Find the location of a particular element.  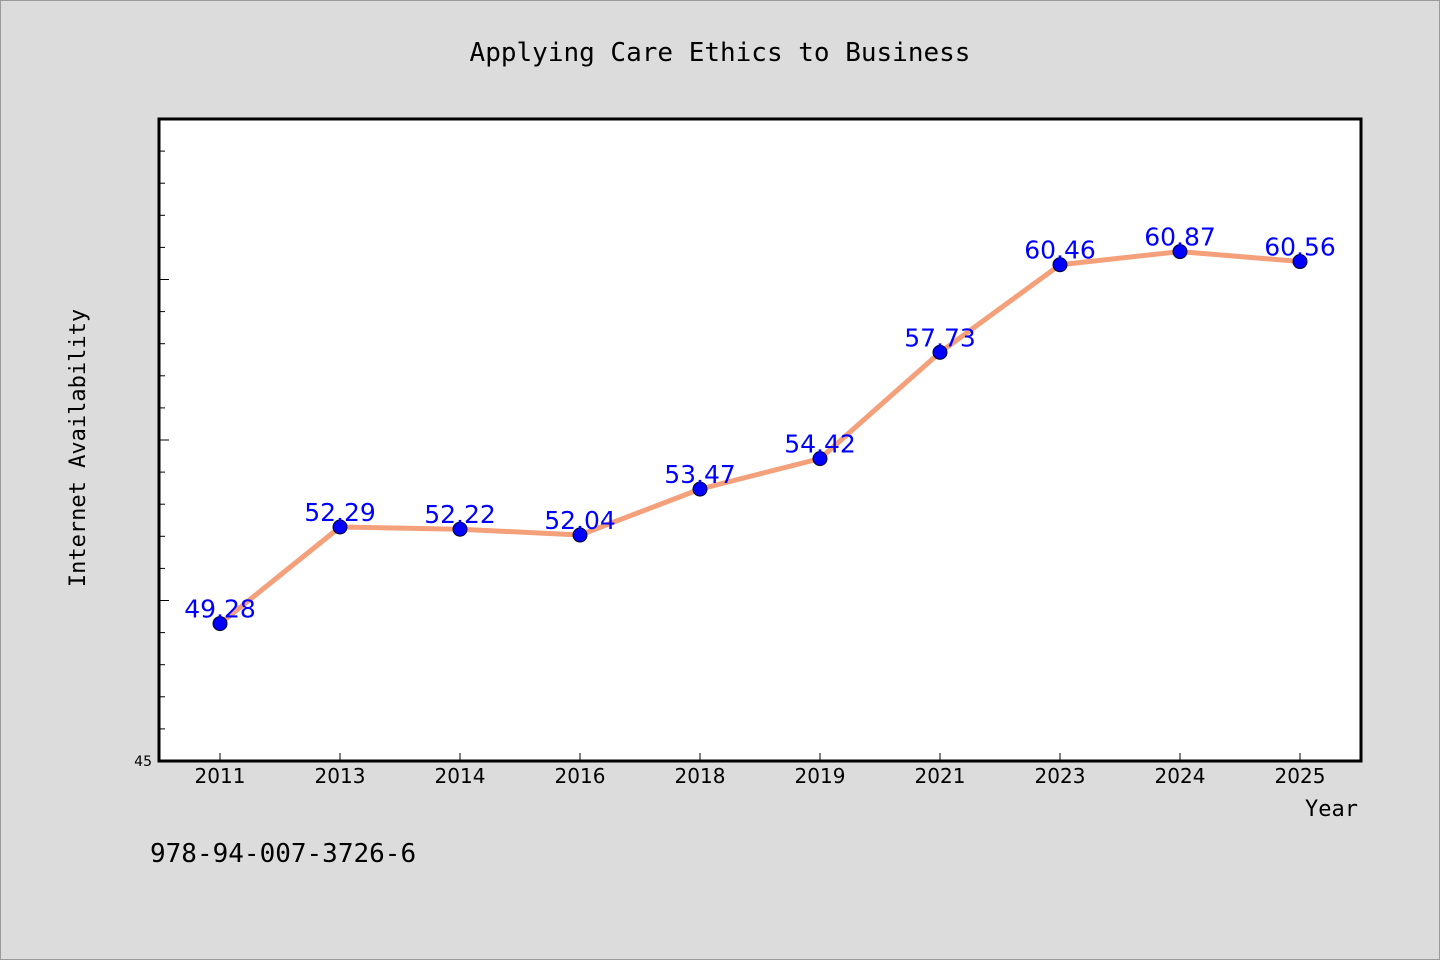

x-tick-label-2011: 2011 is located at coordinates (220, 776).